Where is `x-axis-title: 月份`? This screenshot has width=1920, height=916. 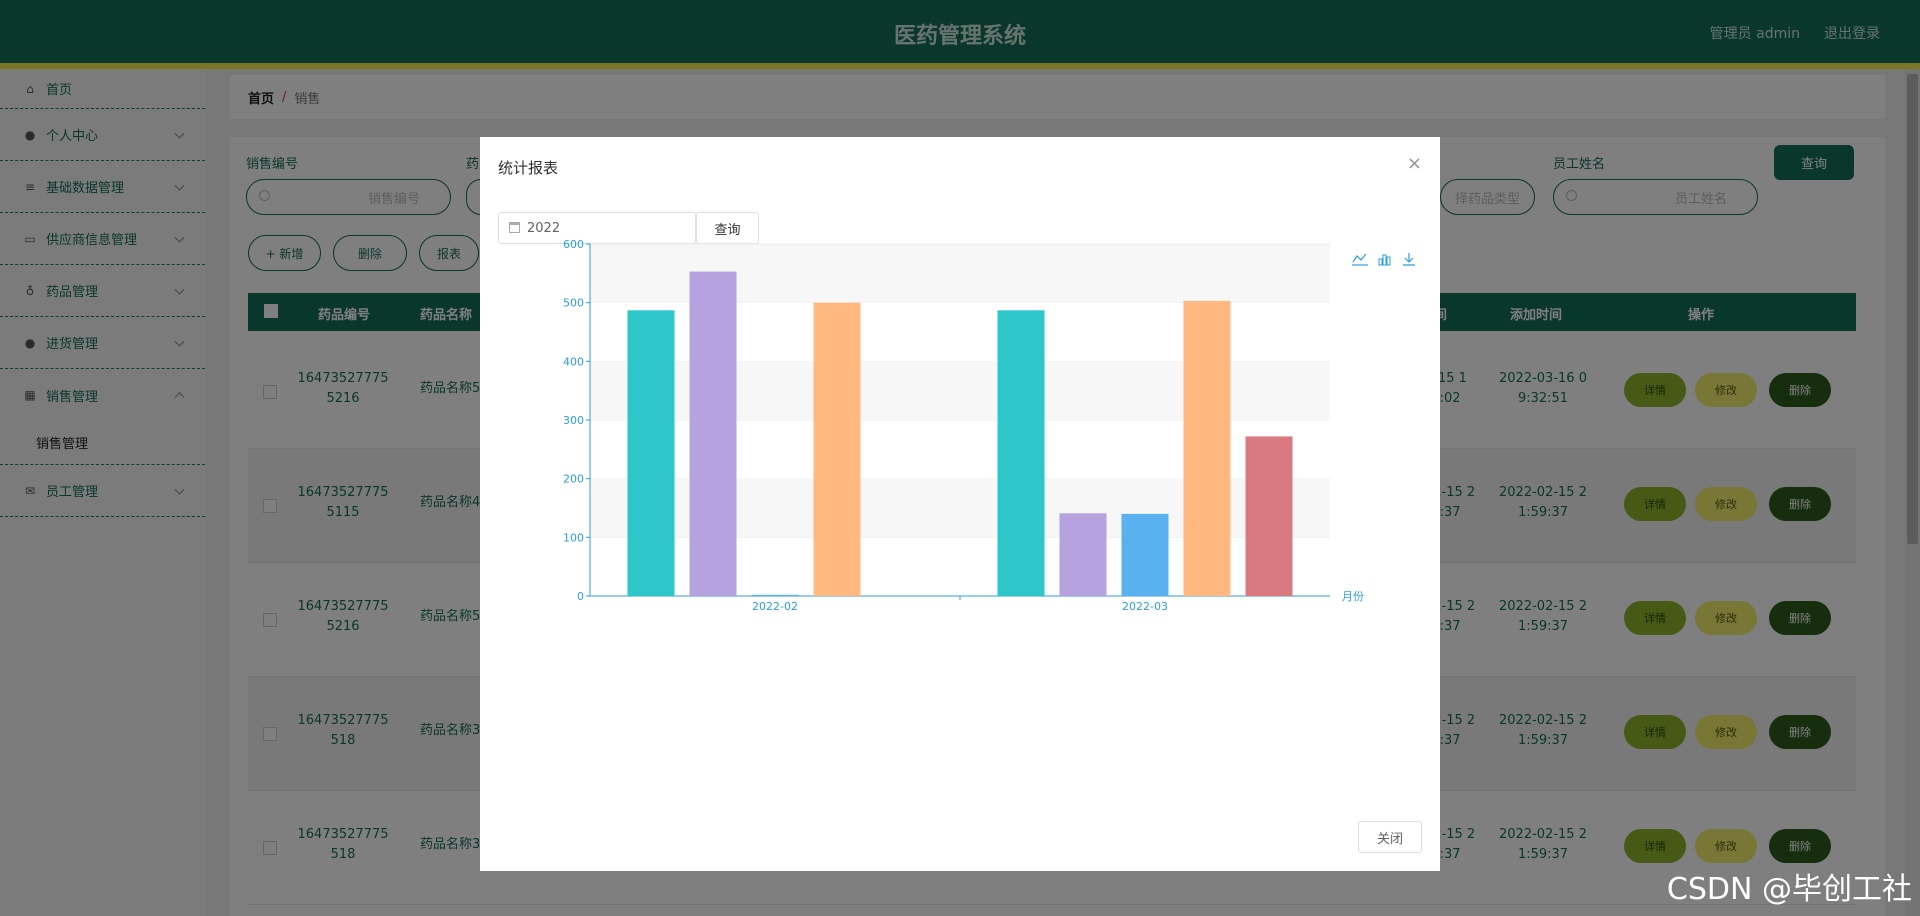
x-axis-title: 月份 is located at coordinates (1353, 596).